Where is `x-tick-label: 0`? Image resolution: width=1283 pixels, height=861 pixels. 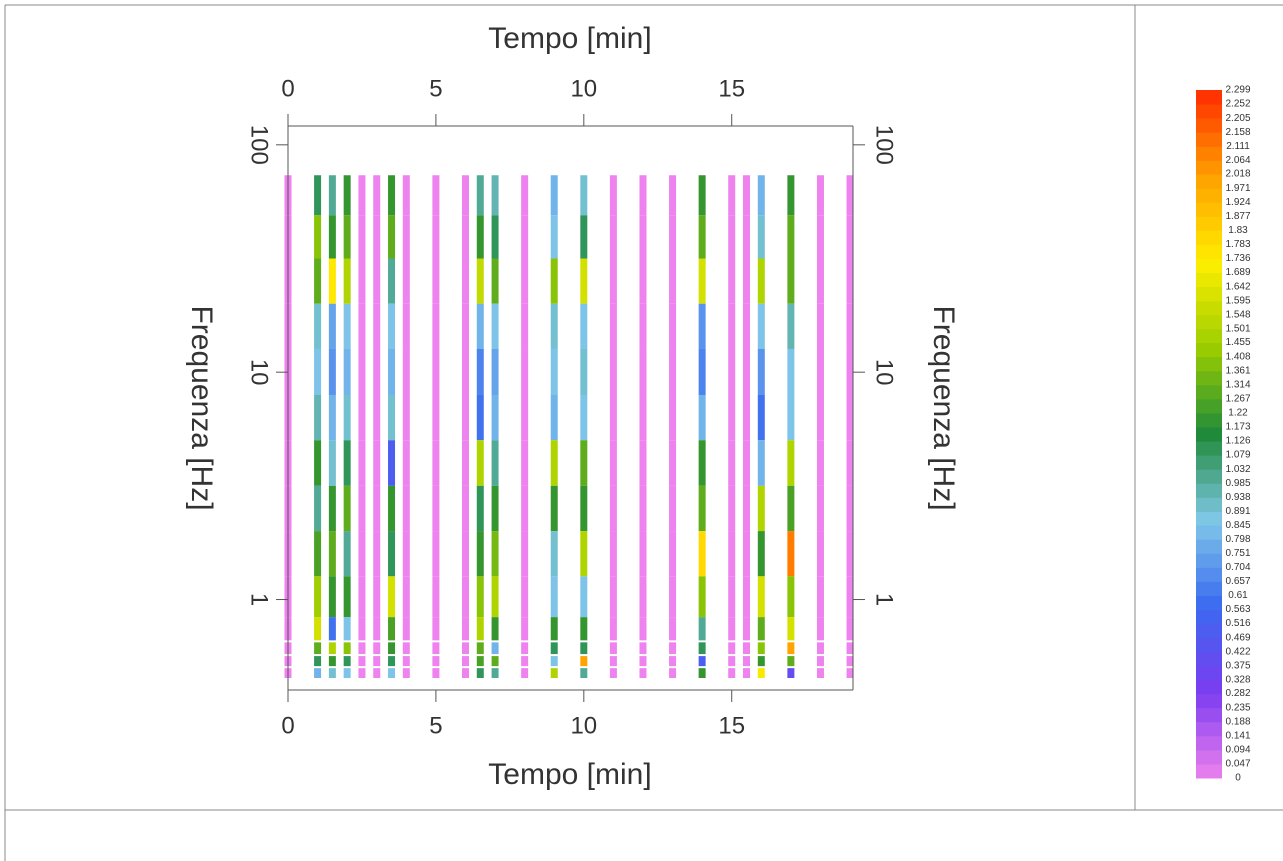 x-tick-label: 0 is located at coordinates (287, 725).